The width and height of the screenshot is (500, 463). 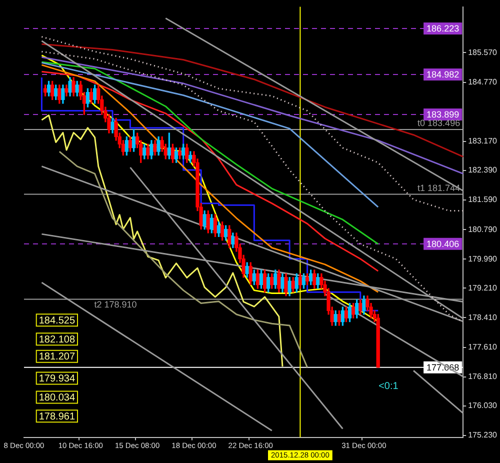 I want to click on y-tick-label: 180.790, so click(x=483, y=229).